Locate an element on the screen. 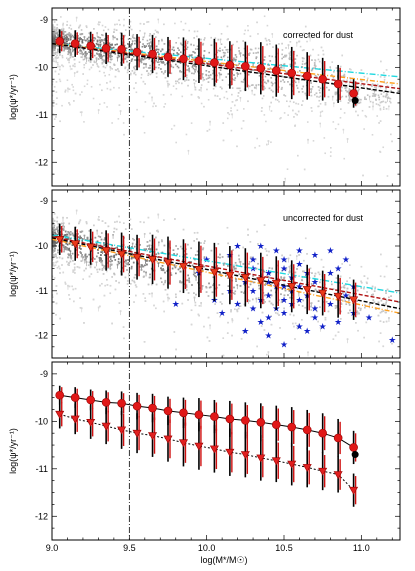 The height and width of the screenshot is (571, 415). y-tick-label: -12 is located at coordinates (41, 162).